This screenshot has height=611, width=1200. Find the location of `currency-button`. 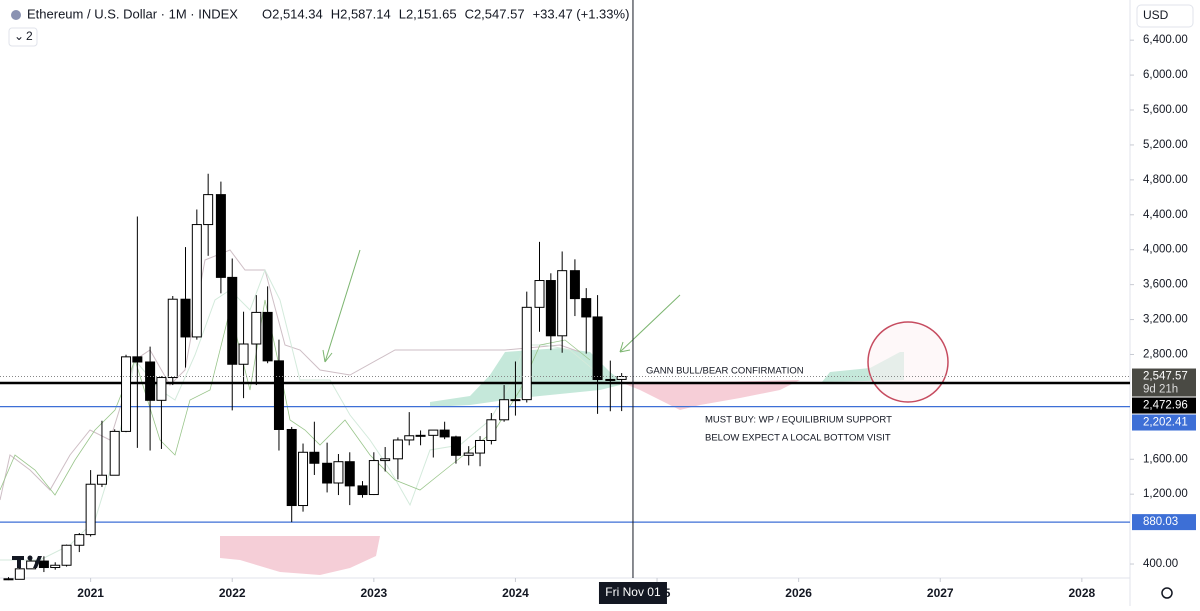

currency-button is located at coordinates (1165, 16).